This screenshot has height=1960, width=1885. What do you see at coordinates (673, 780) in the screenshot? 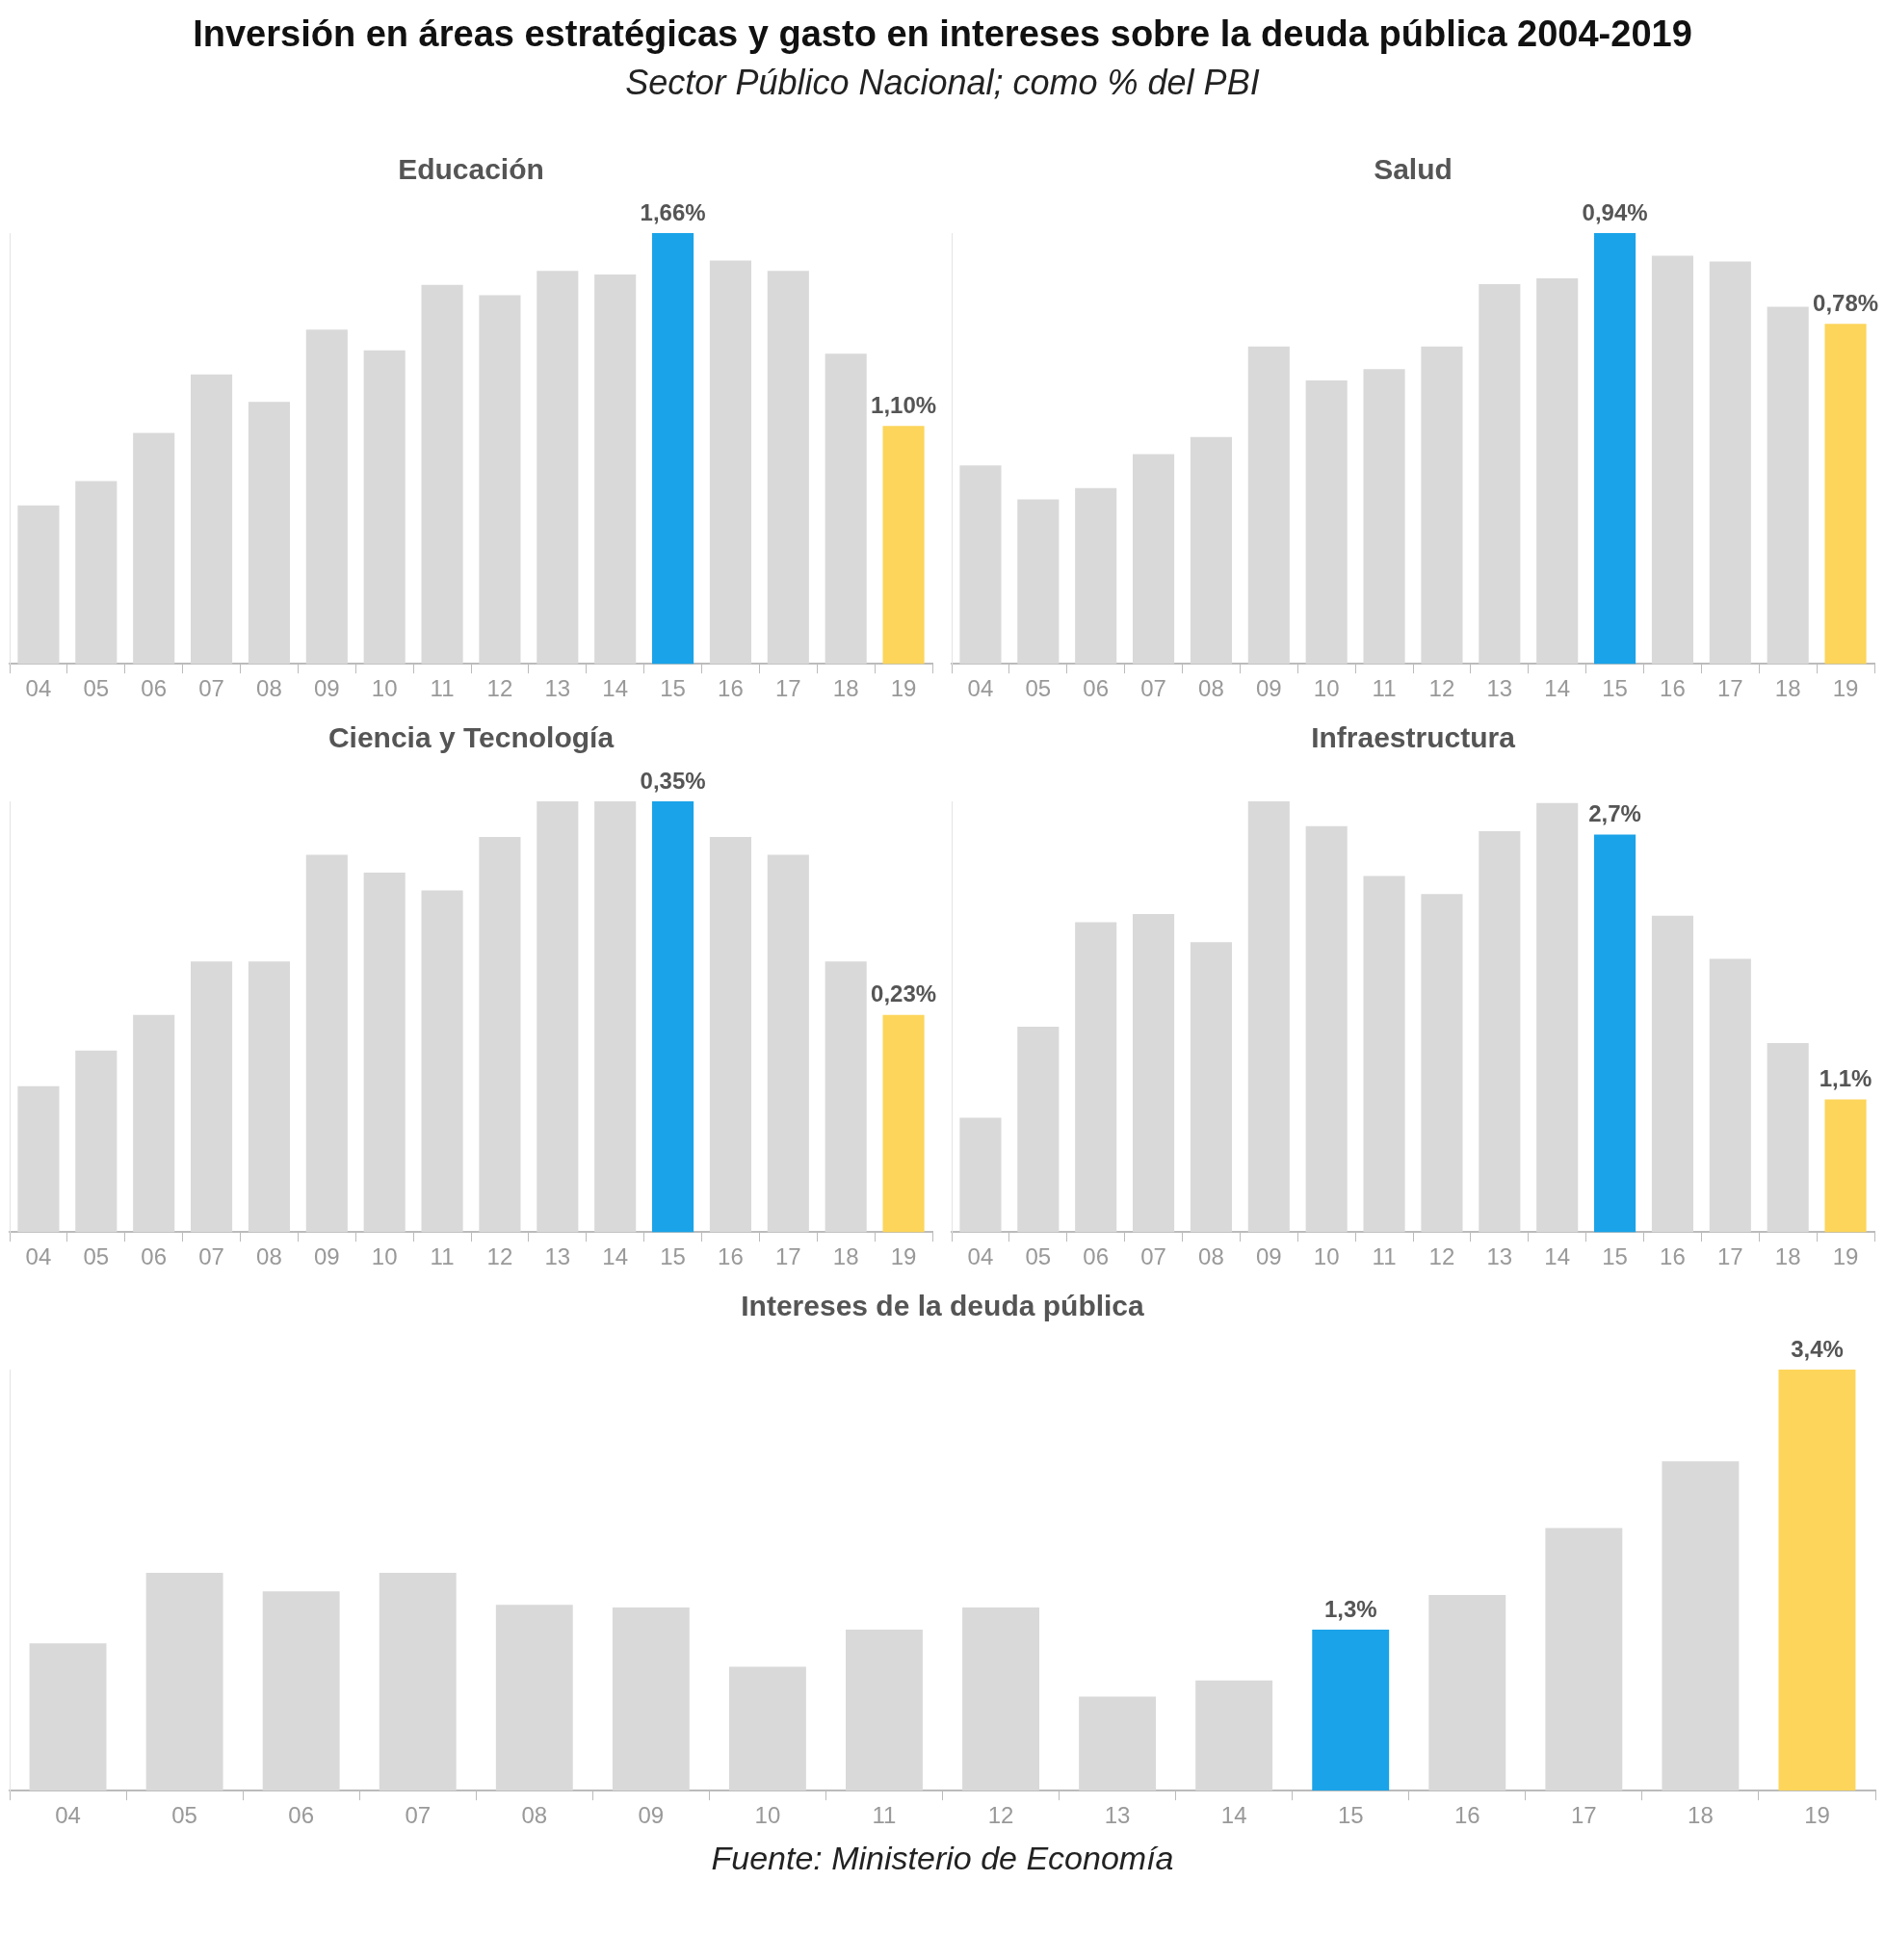
I see `data-label: 0,35%` at bounding box center [673, 780].